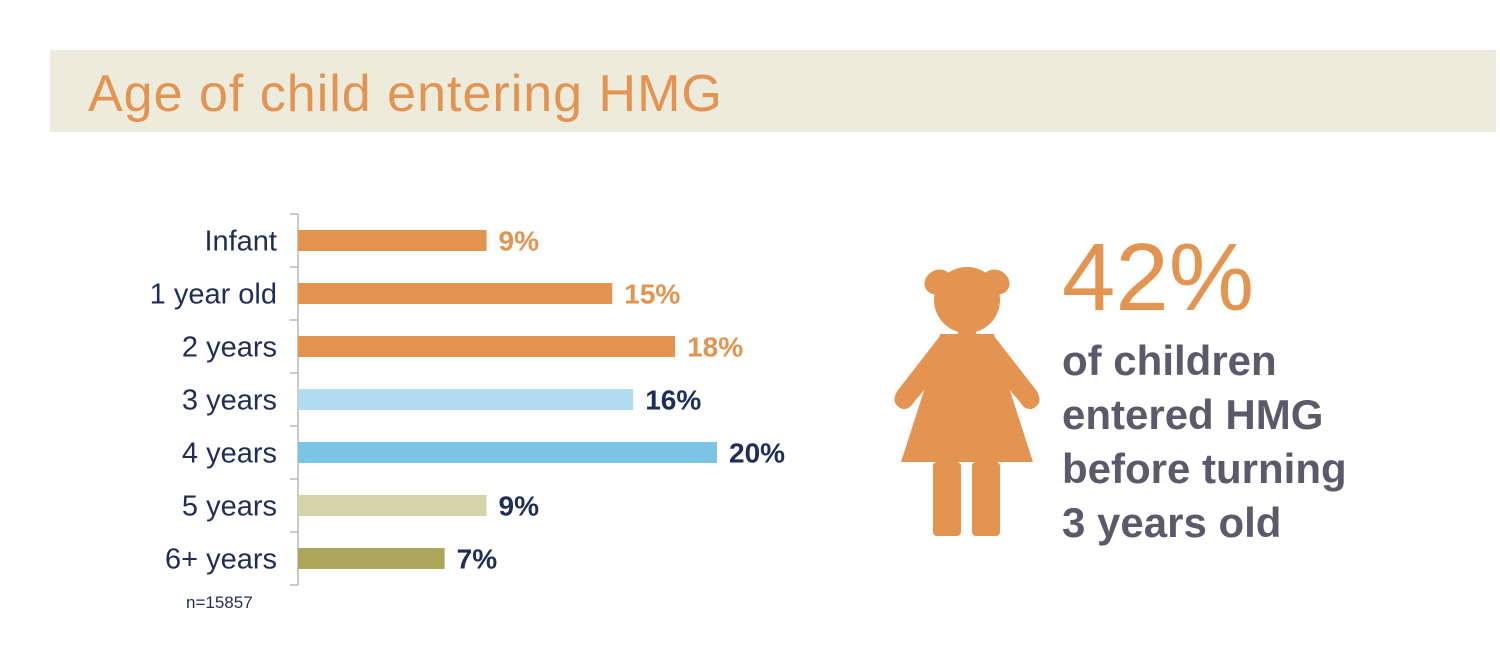 The width and height of the screenshot is (1500, 657). I want to click on page-title: Age of child entering HMG, so click(405, 94).